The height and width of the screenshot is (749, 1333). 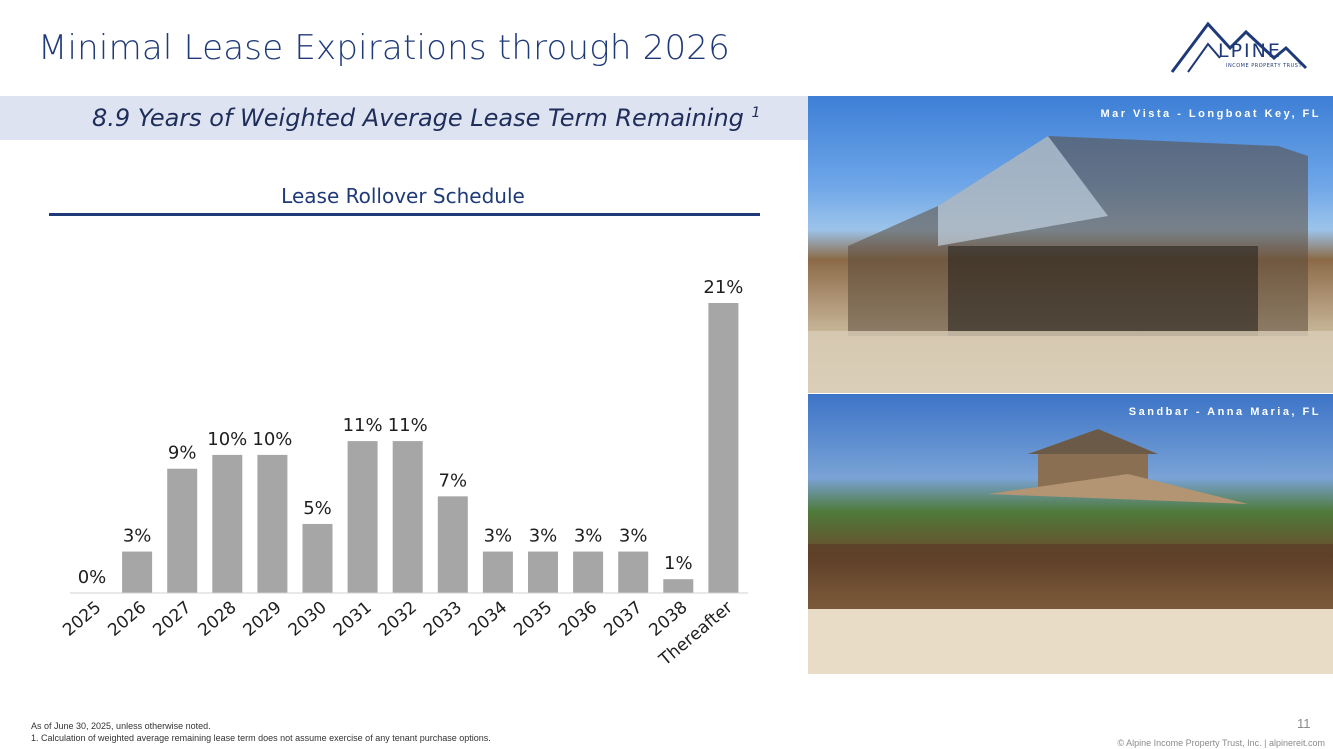 I want to click on x-tick-label: 2035, so click(x=533, y=619).